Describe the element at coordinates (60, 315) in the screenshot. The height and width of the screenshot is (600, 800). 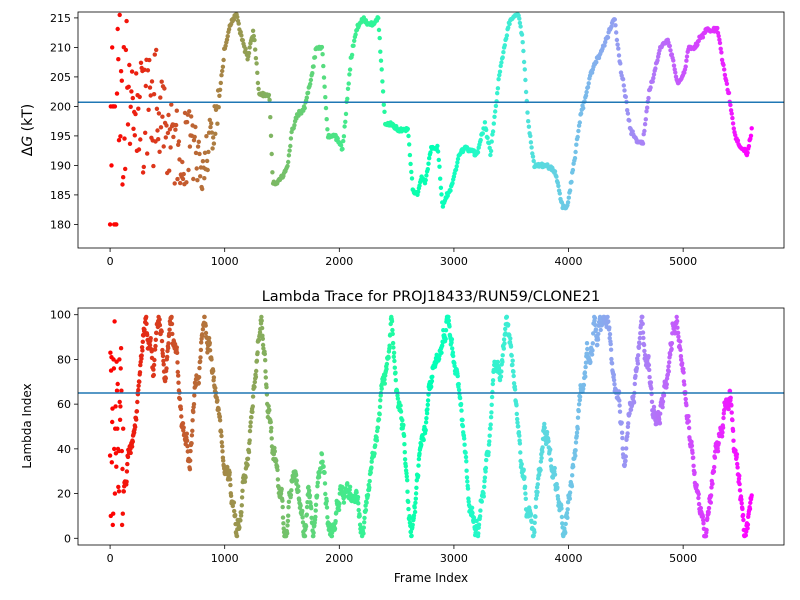
I see `y-tick-label: 100` at that location.